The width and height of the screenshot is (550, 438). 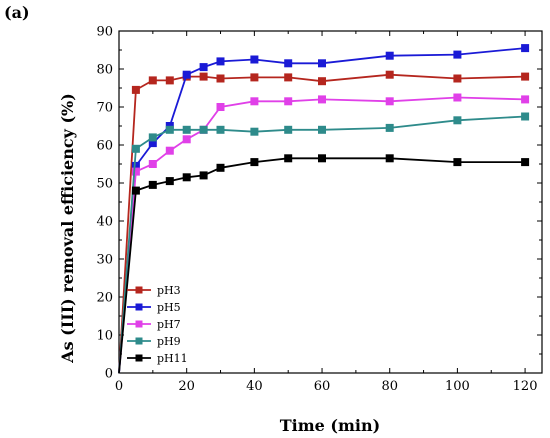 I want to click on y-axis-title: As (III) removal efficiency (%), so click(x=67, y=228).